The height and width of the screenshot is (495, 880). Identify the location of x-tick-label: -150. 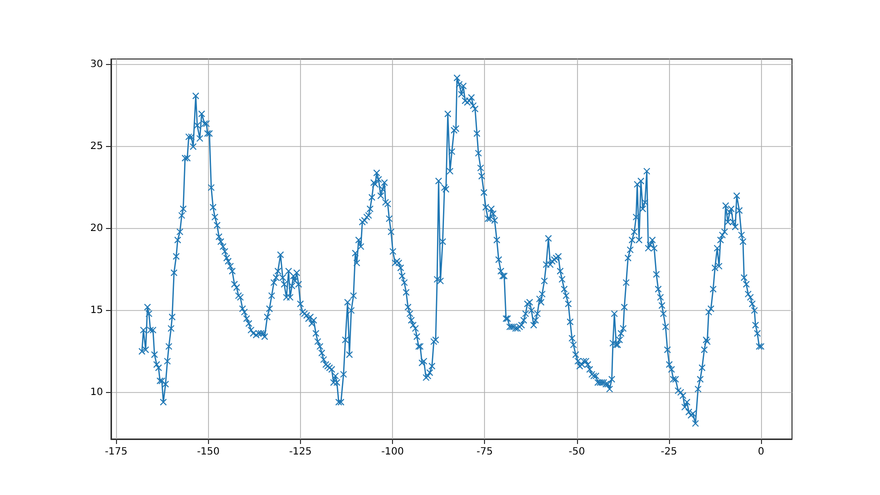
(208, 452).